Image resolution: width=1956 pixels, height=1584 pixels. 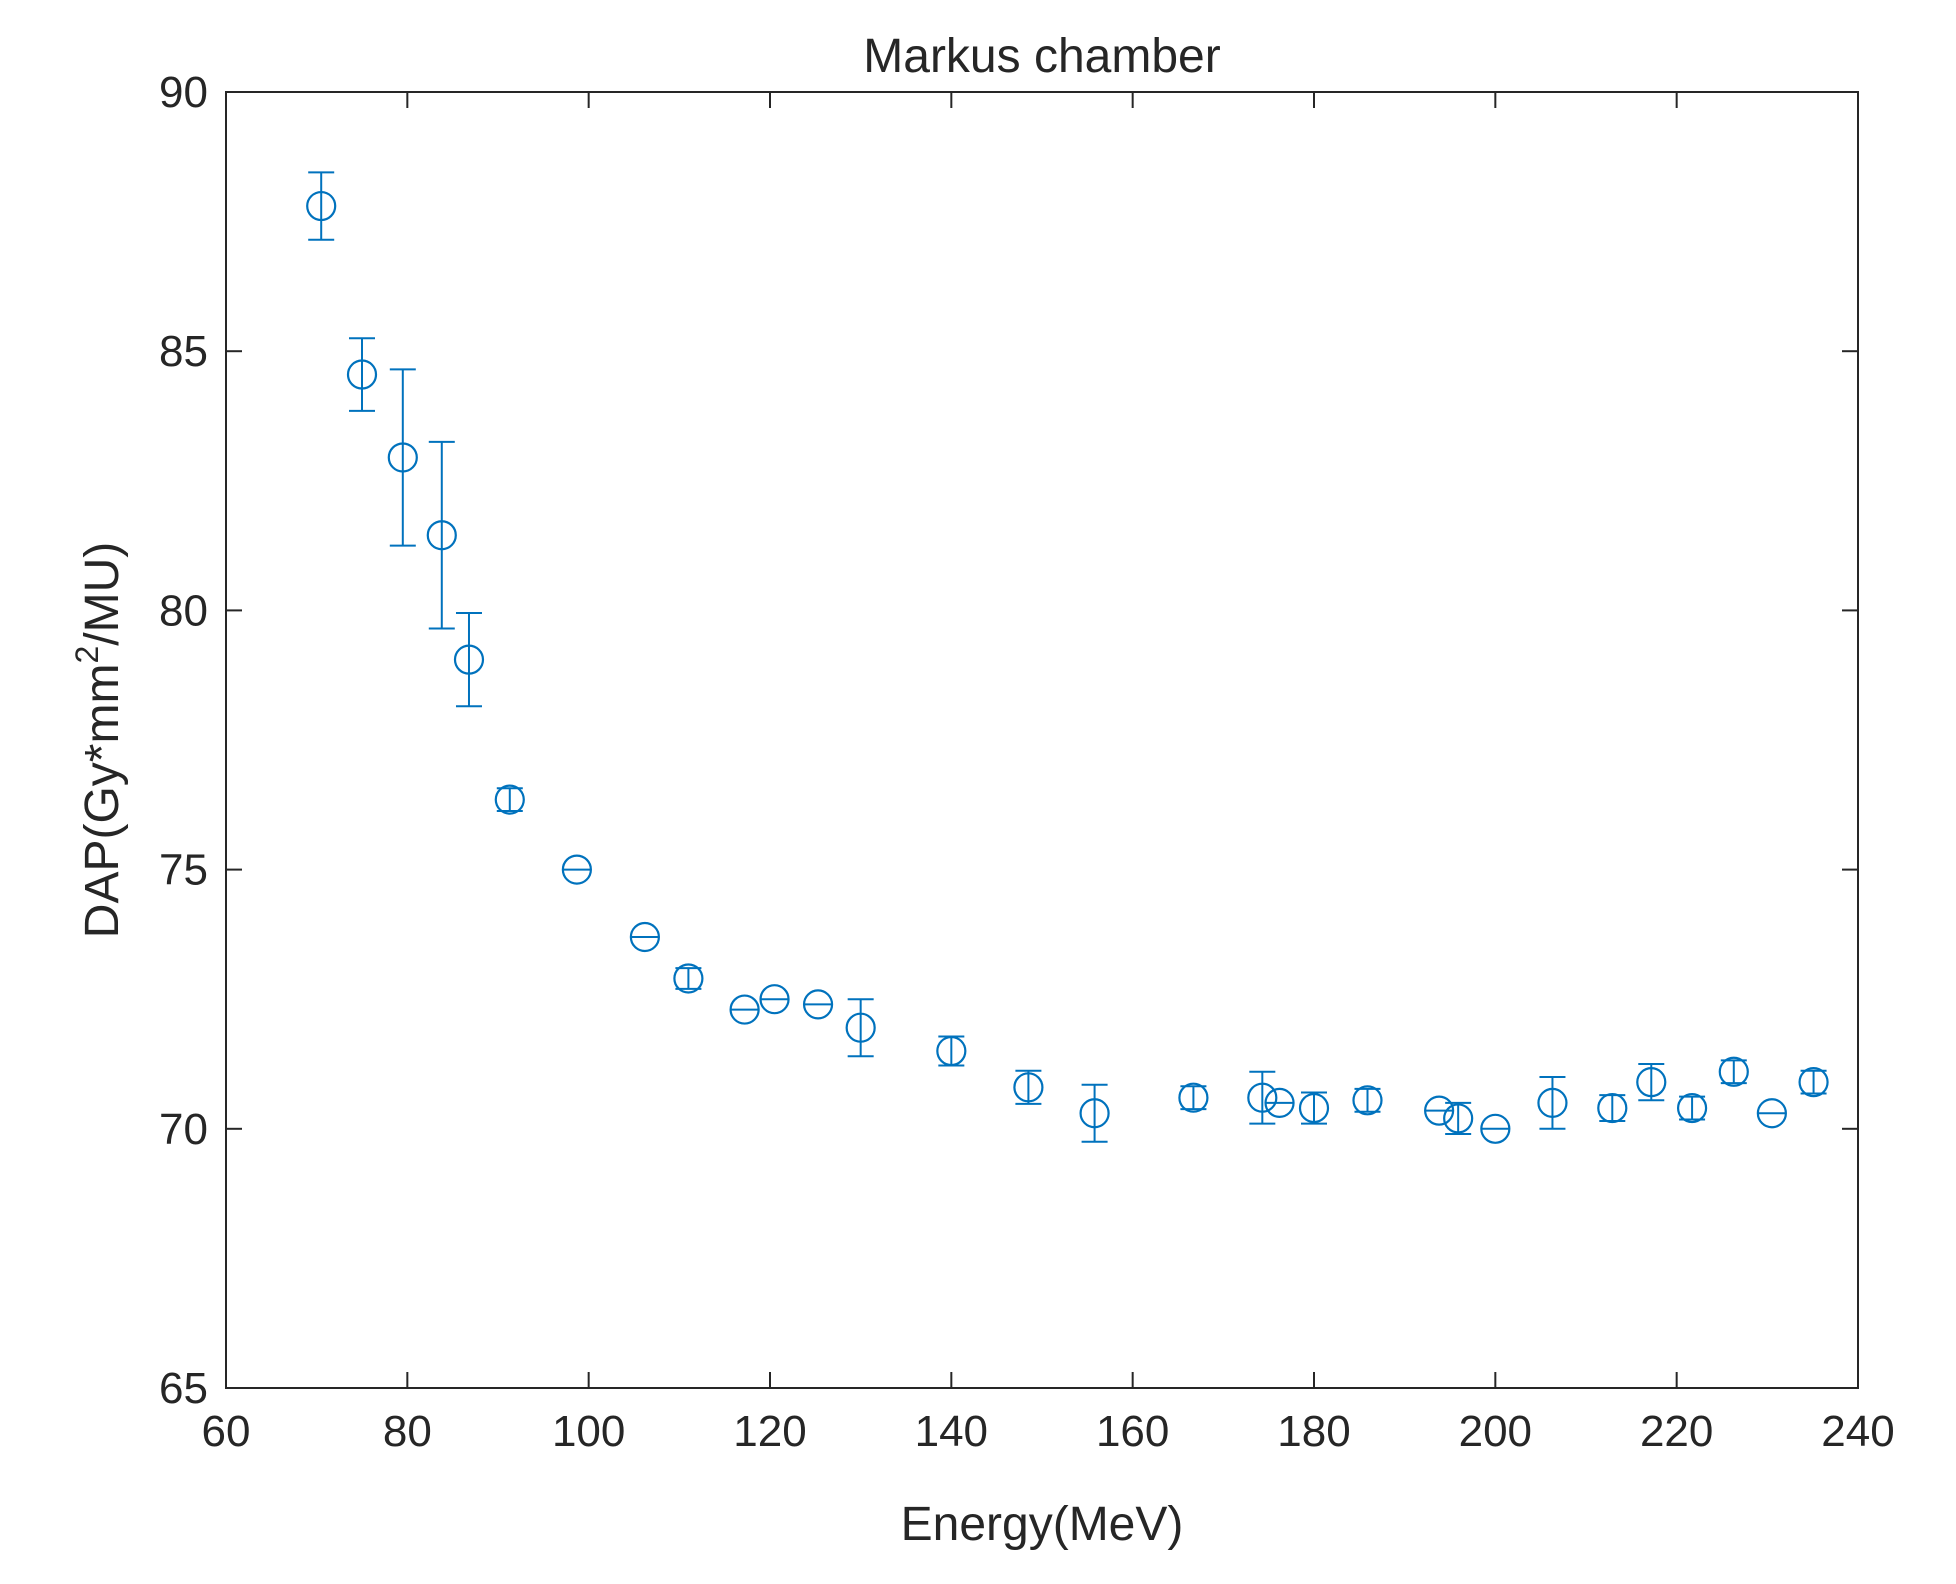 What do you see at coordinates (951, 1431) in the screenshot?
I see `x-tick-label: 140` at bounding box center [951, 1431].